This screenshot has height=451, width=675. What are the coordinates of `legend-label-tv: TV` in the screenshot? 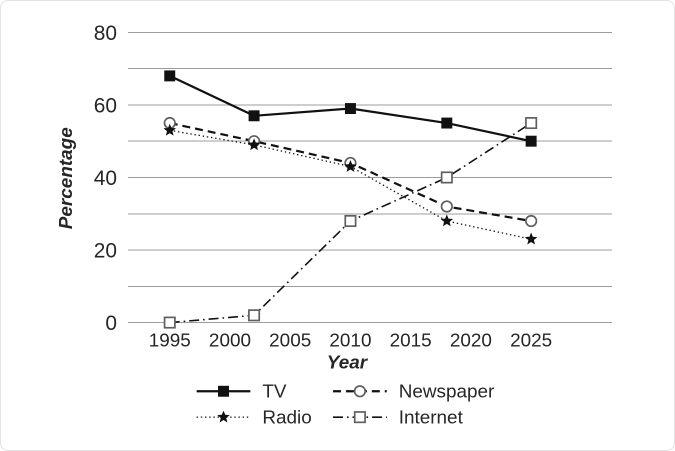 It's located at (274, 392).